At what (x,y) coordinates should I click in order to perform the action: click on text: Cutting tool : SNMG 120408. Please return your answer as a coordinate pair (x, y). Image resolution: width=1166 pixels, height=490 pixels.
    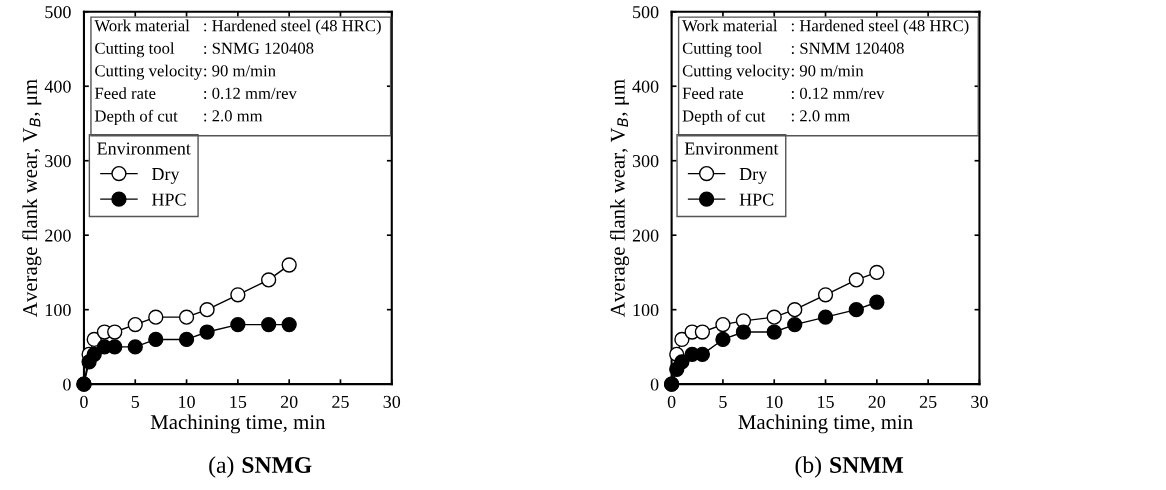
    Looking at the image, I should click on (204, 50).